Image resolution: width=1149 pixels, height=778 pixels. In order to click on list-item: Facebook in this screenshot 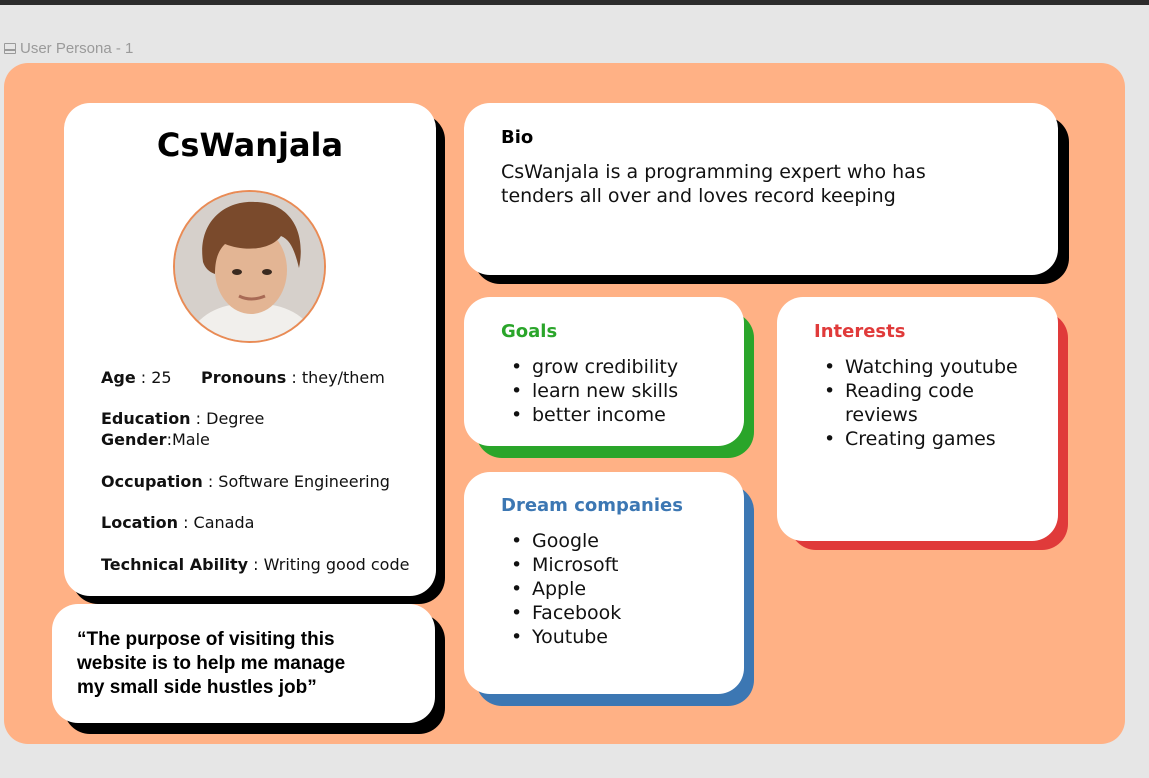, I will do `click(616, 613)`.